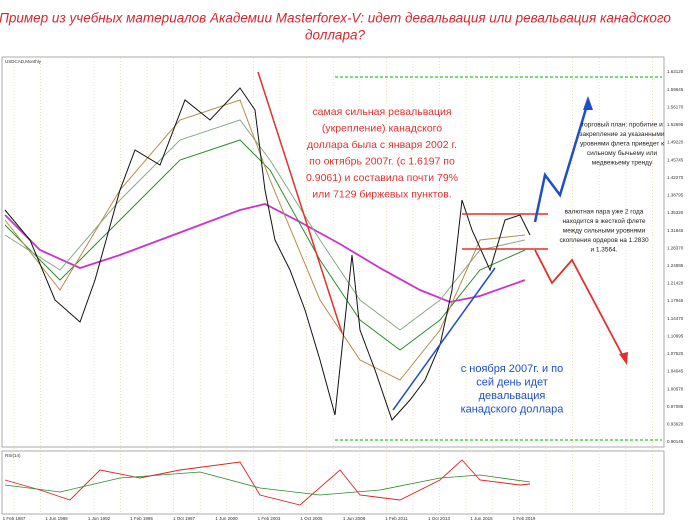 The image size is (688, 530). Describe the element at coordinates (675, 300) in the screenshot. I see `price-label: 1.17945` at that location.